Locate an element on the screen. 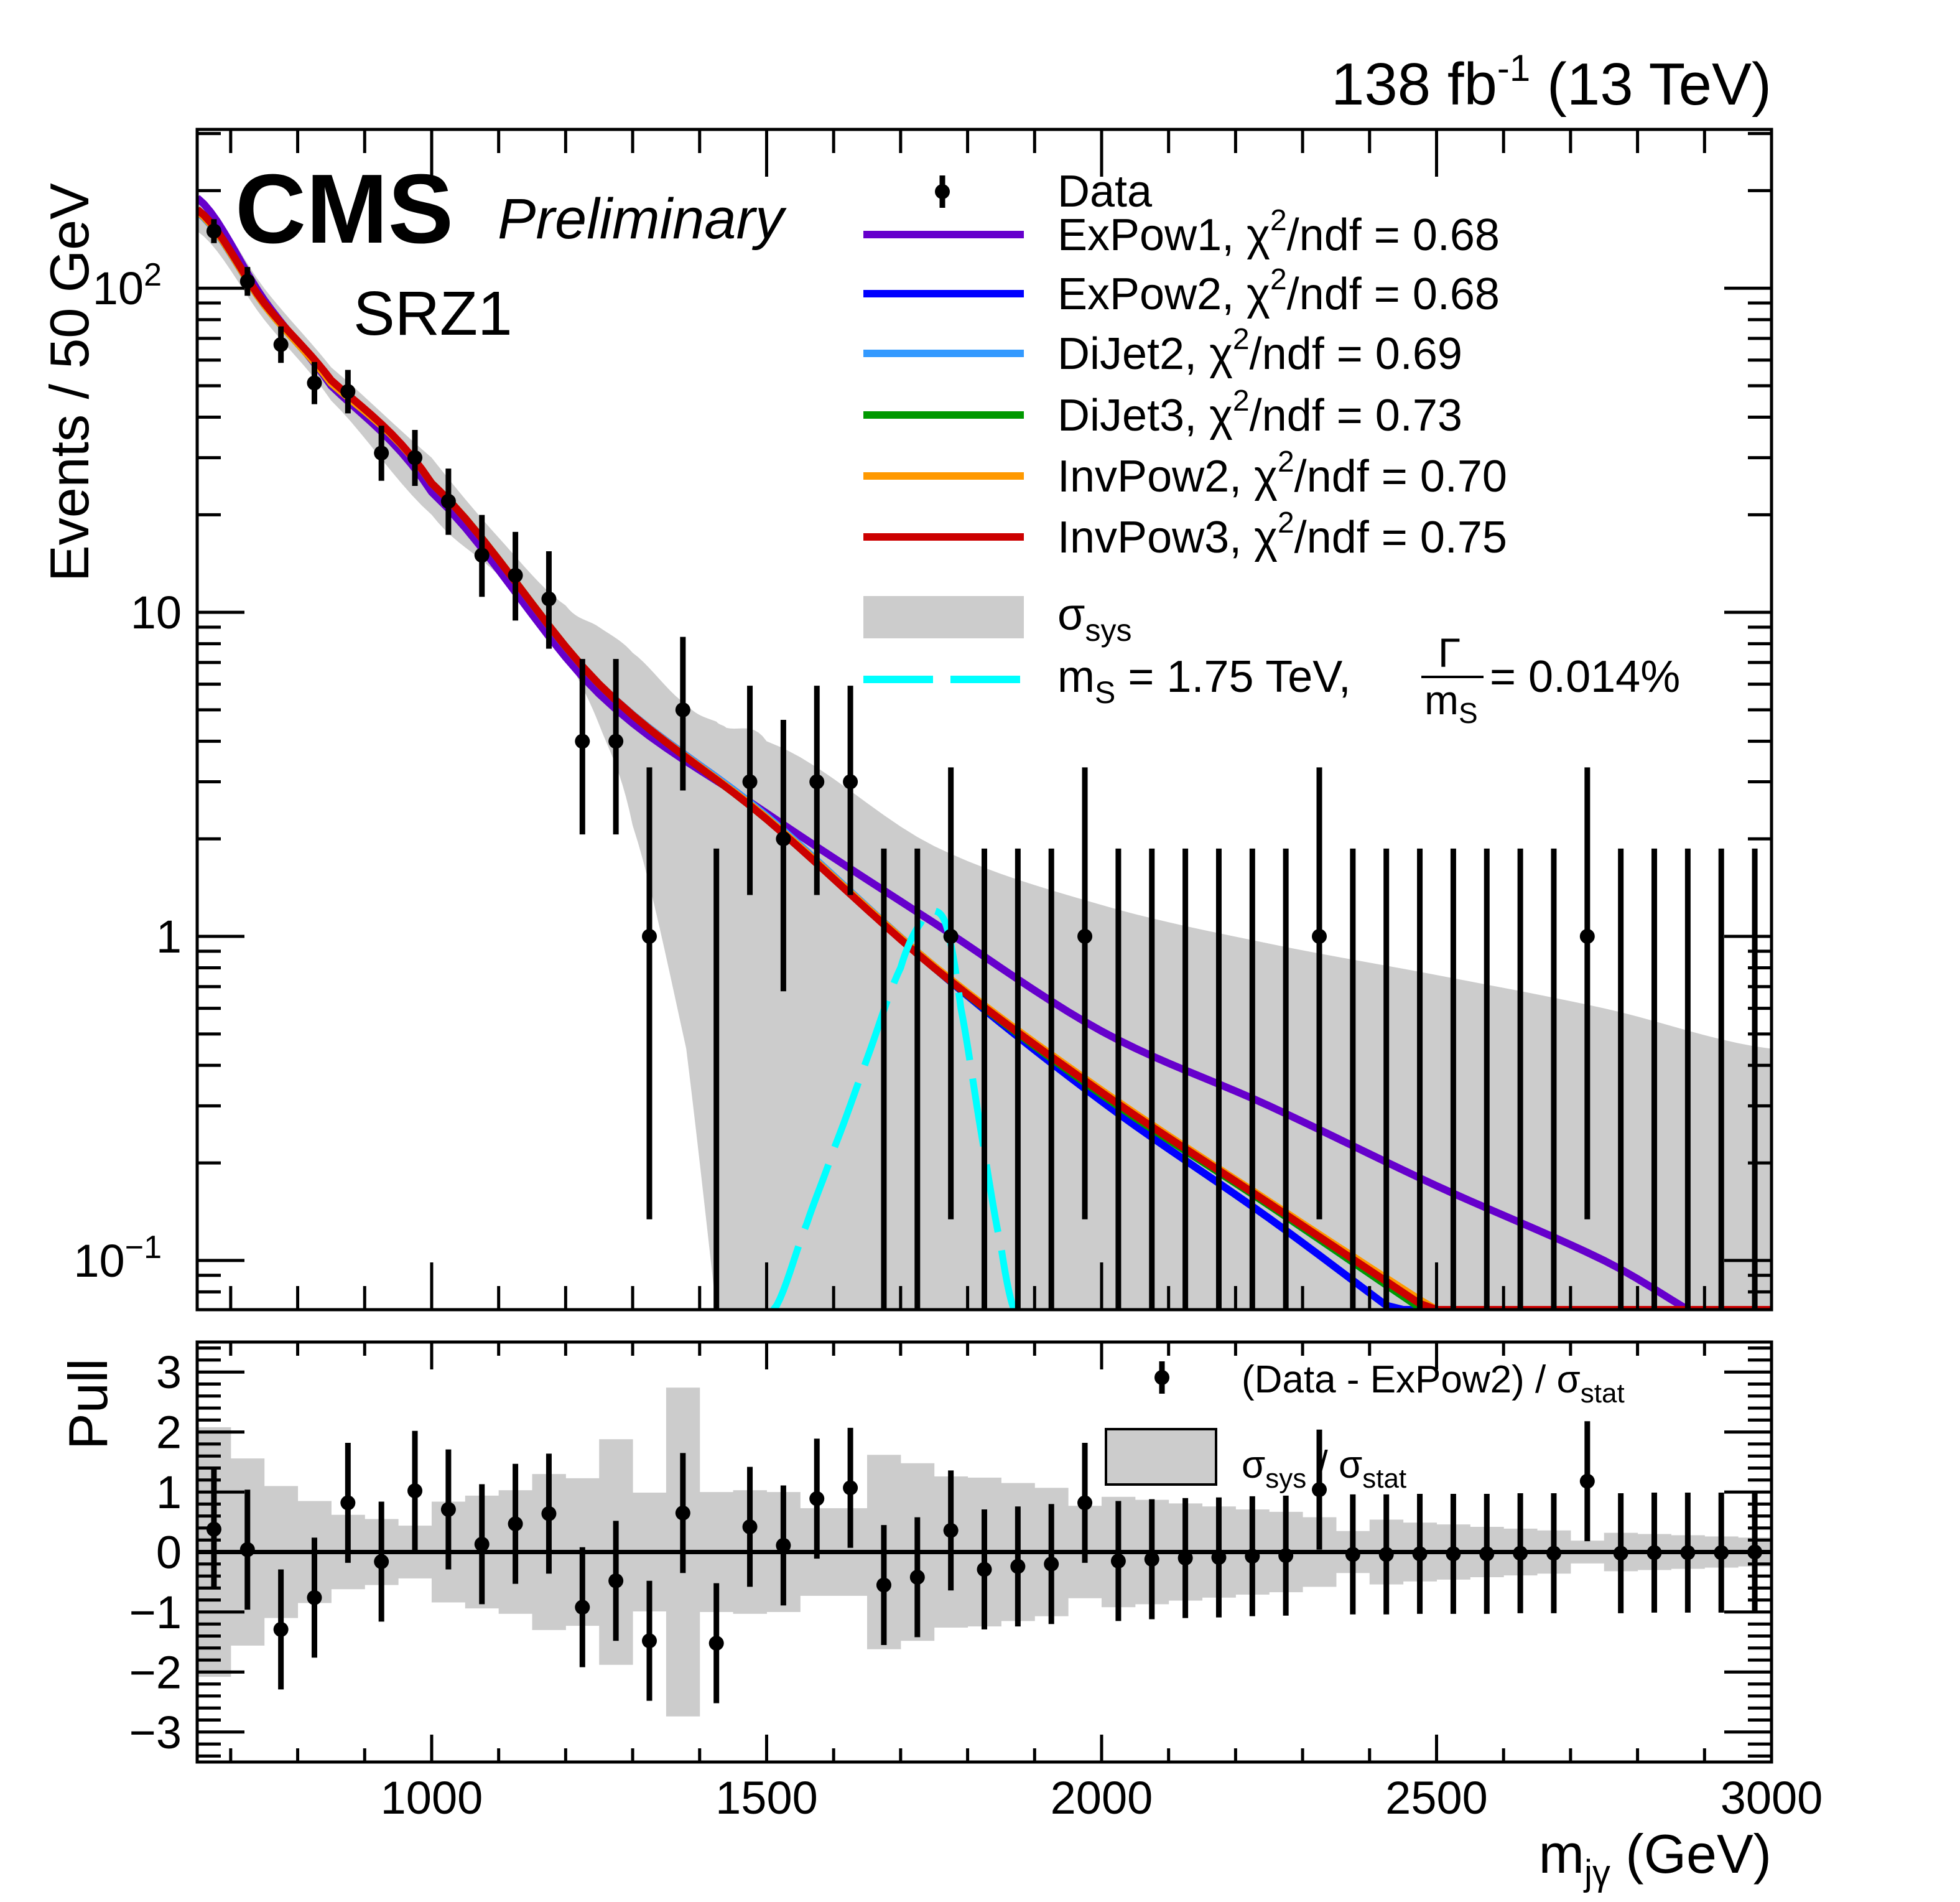 This screenshot has width=1960, height=1902. y-tick-label: 10⁻¹ is located at coordinates (117, 1258).